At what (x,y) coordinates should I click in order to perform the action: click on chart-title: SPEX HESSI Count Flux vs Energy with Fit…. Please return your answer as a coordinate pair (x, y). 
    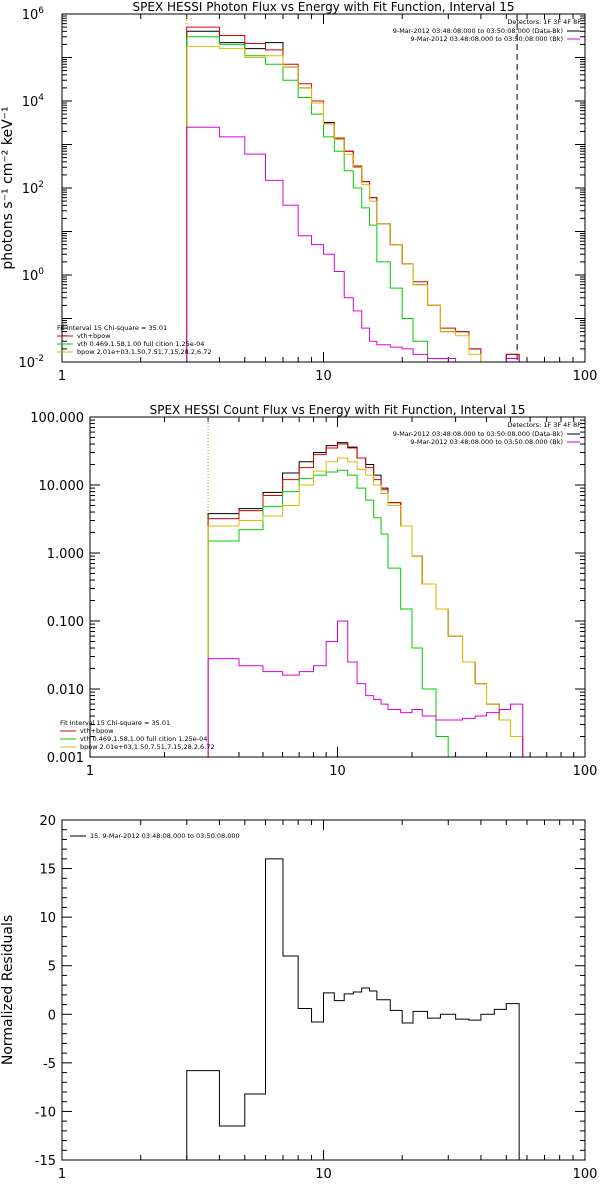
    Looking at the image, I should click on (338, 410).